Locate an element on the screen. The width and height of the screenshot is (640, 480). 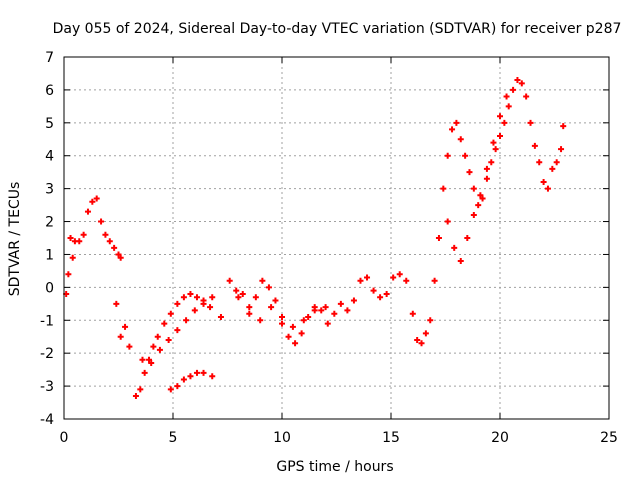
x-tick-label: 25 is located at coordinates (609, 438).